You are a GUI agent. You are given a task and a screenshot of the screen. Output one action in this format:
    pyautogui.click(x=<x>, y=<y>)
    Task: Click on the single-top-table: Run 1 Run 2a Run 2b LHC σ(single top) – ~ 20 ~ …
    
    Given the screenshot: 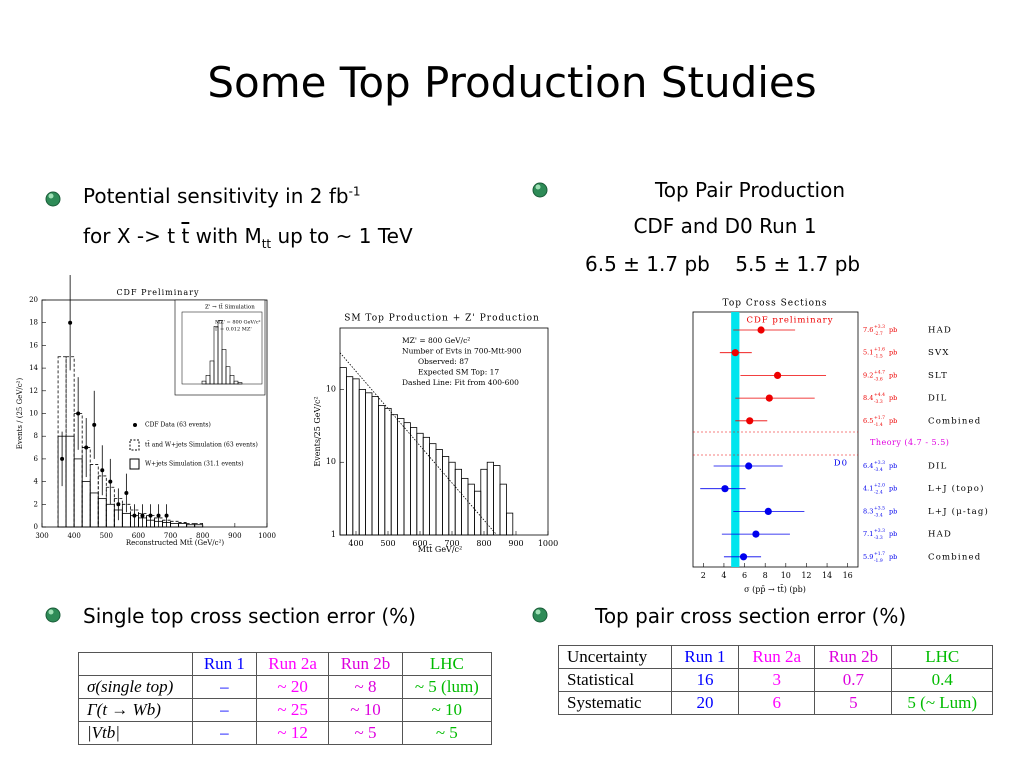 What is the action you would take?
    pyautogui.click(x=285, y=698)
    